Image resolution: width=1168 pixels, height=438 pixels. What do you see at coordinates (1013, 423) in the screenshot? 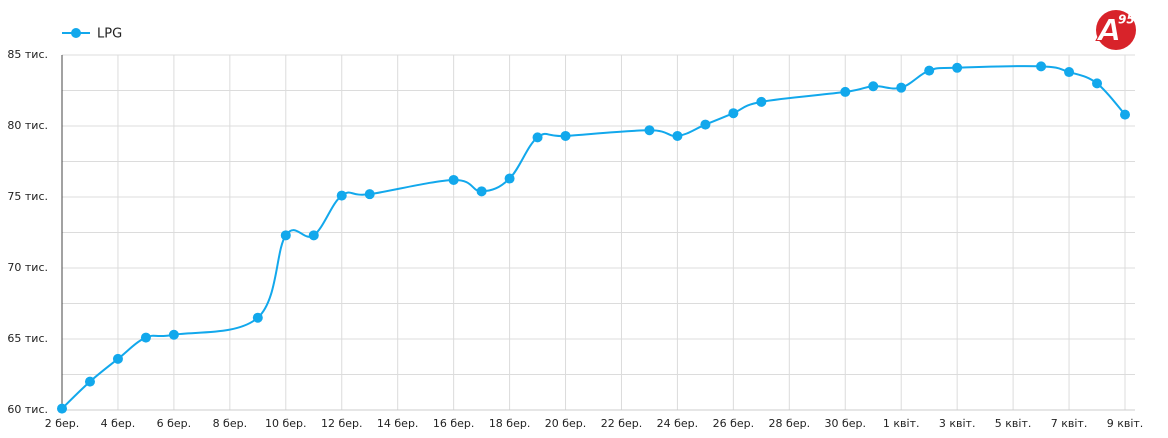
I see `x-tick-label: 5 квіт.` at bounding box center [1013, 423].